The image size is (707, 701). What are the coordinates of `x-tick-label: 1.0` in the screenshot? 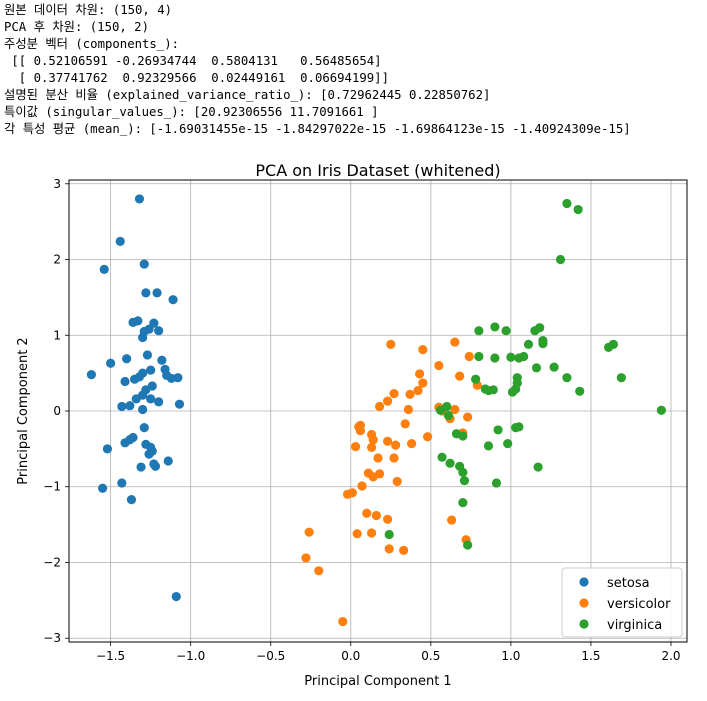 It's located at (510, 656).